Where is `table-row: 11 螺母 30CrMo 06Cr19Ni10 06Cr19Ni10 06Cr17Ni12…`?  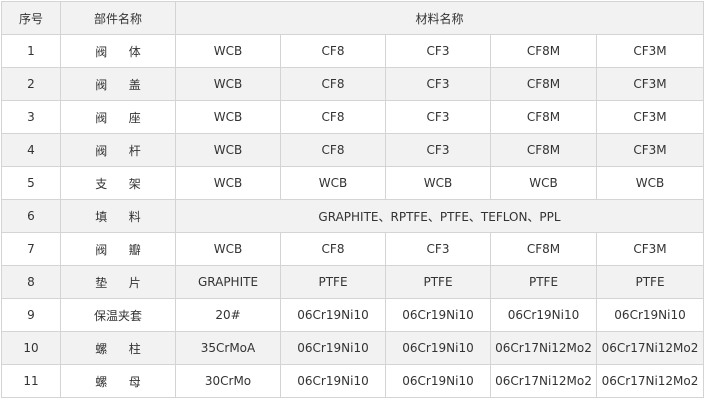 table-row: 11 螺母 30CrMo 06Cr19Ni10 06Cr19Ni10 06Cr17Ni12… is located at coordinates (353, 381).